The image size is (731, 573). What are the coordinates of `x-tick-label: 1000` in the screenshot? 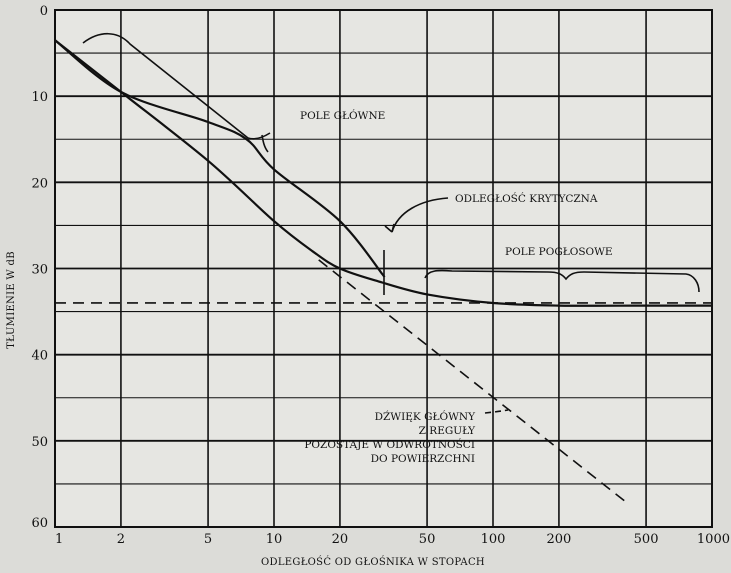 It's located at (713, 539).